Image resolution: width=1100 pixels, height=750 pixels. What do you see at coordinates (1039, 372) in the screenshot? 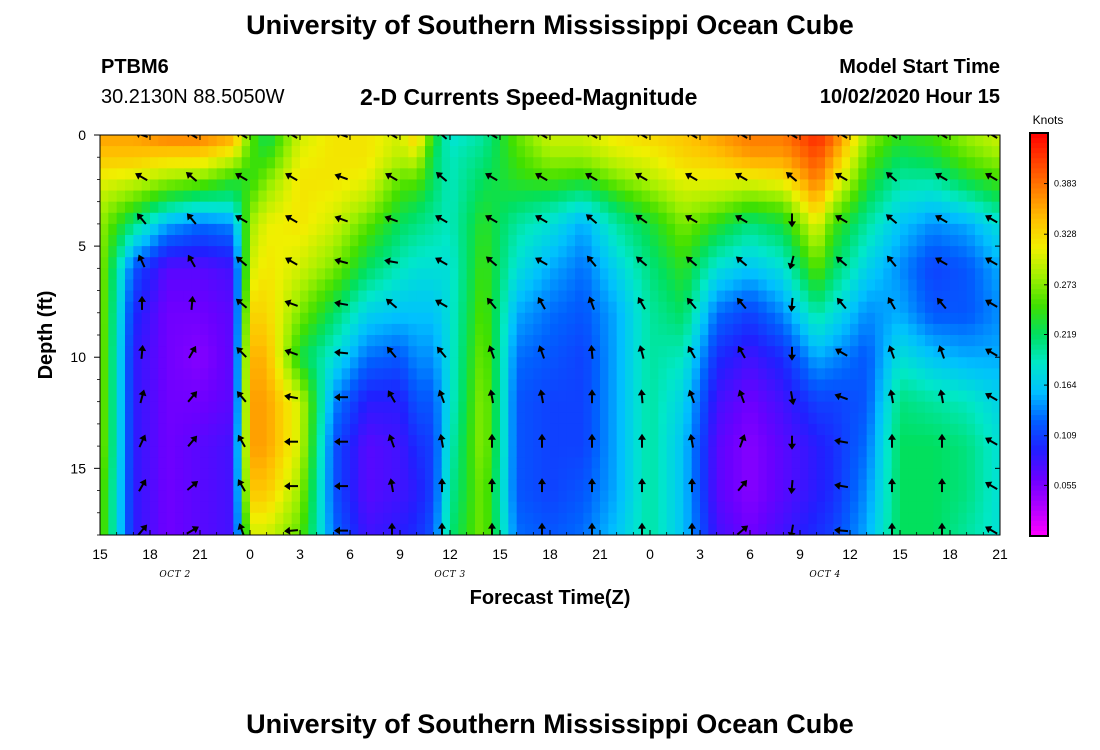
I see `colorbar-segment` at bounding box center [1039, 372].